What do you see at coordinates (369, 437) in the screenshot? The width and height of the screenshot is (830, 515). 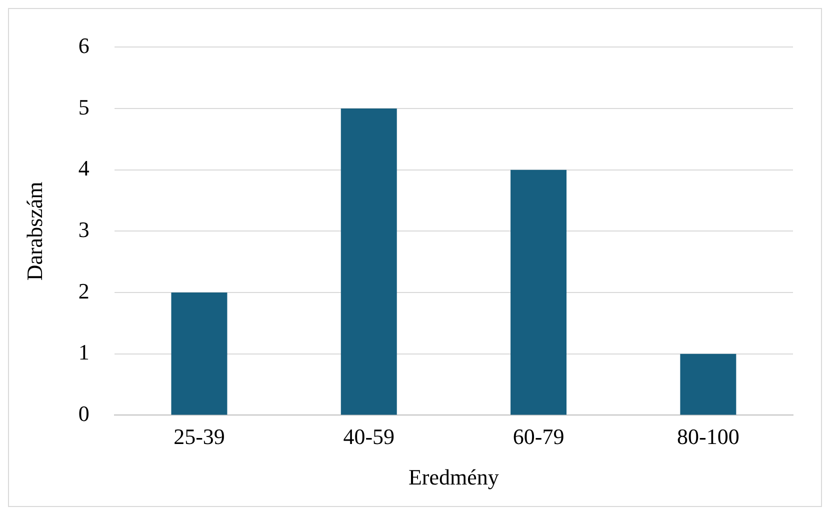 I see `x-tick-label: 40-59` at bounding box center [369, 437].